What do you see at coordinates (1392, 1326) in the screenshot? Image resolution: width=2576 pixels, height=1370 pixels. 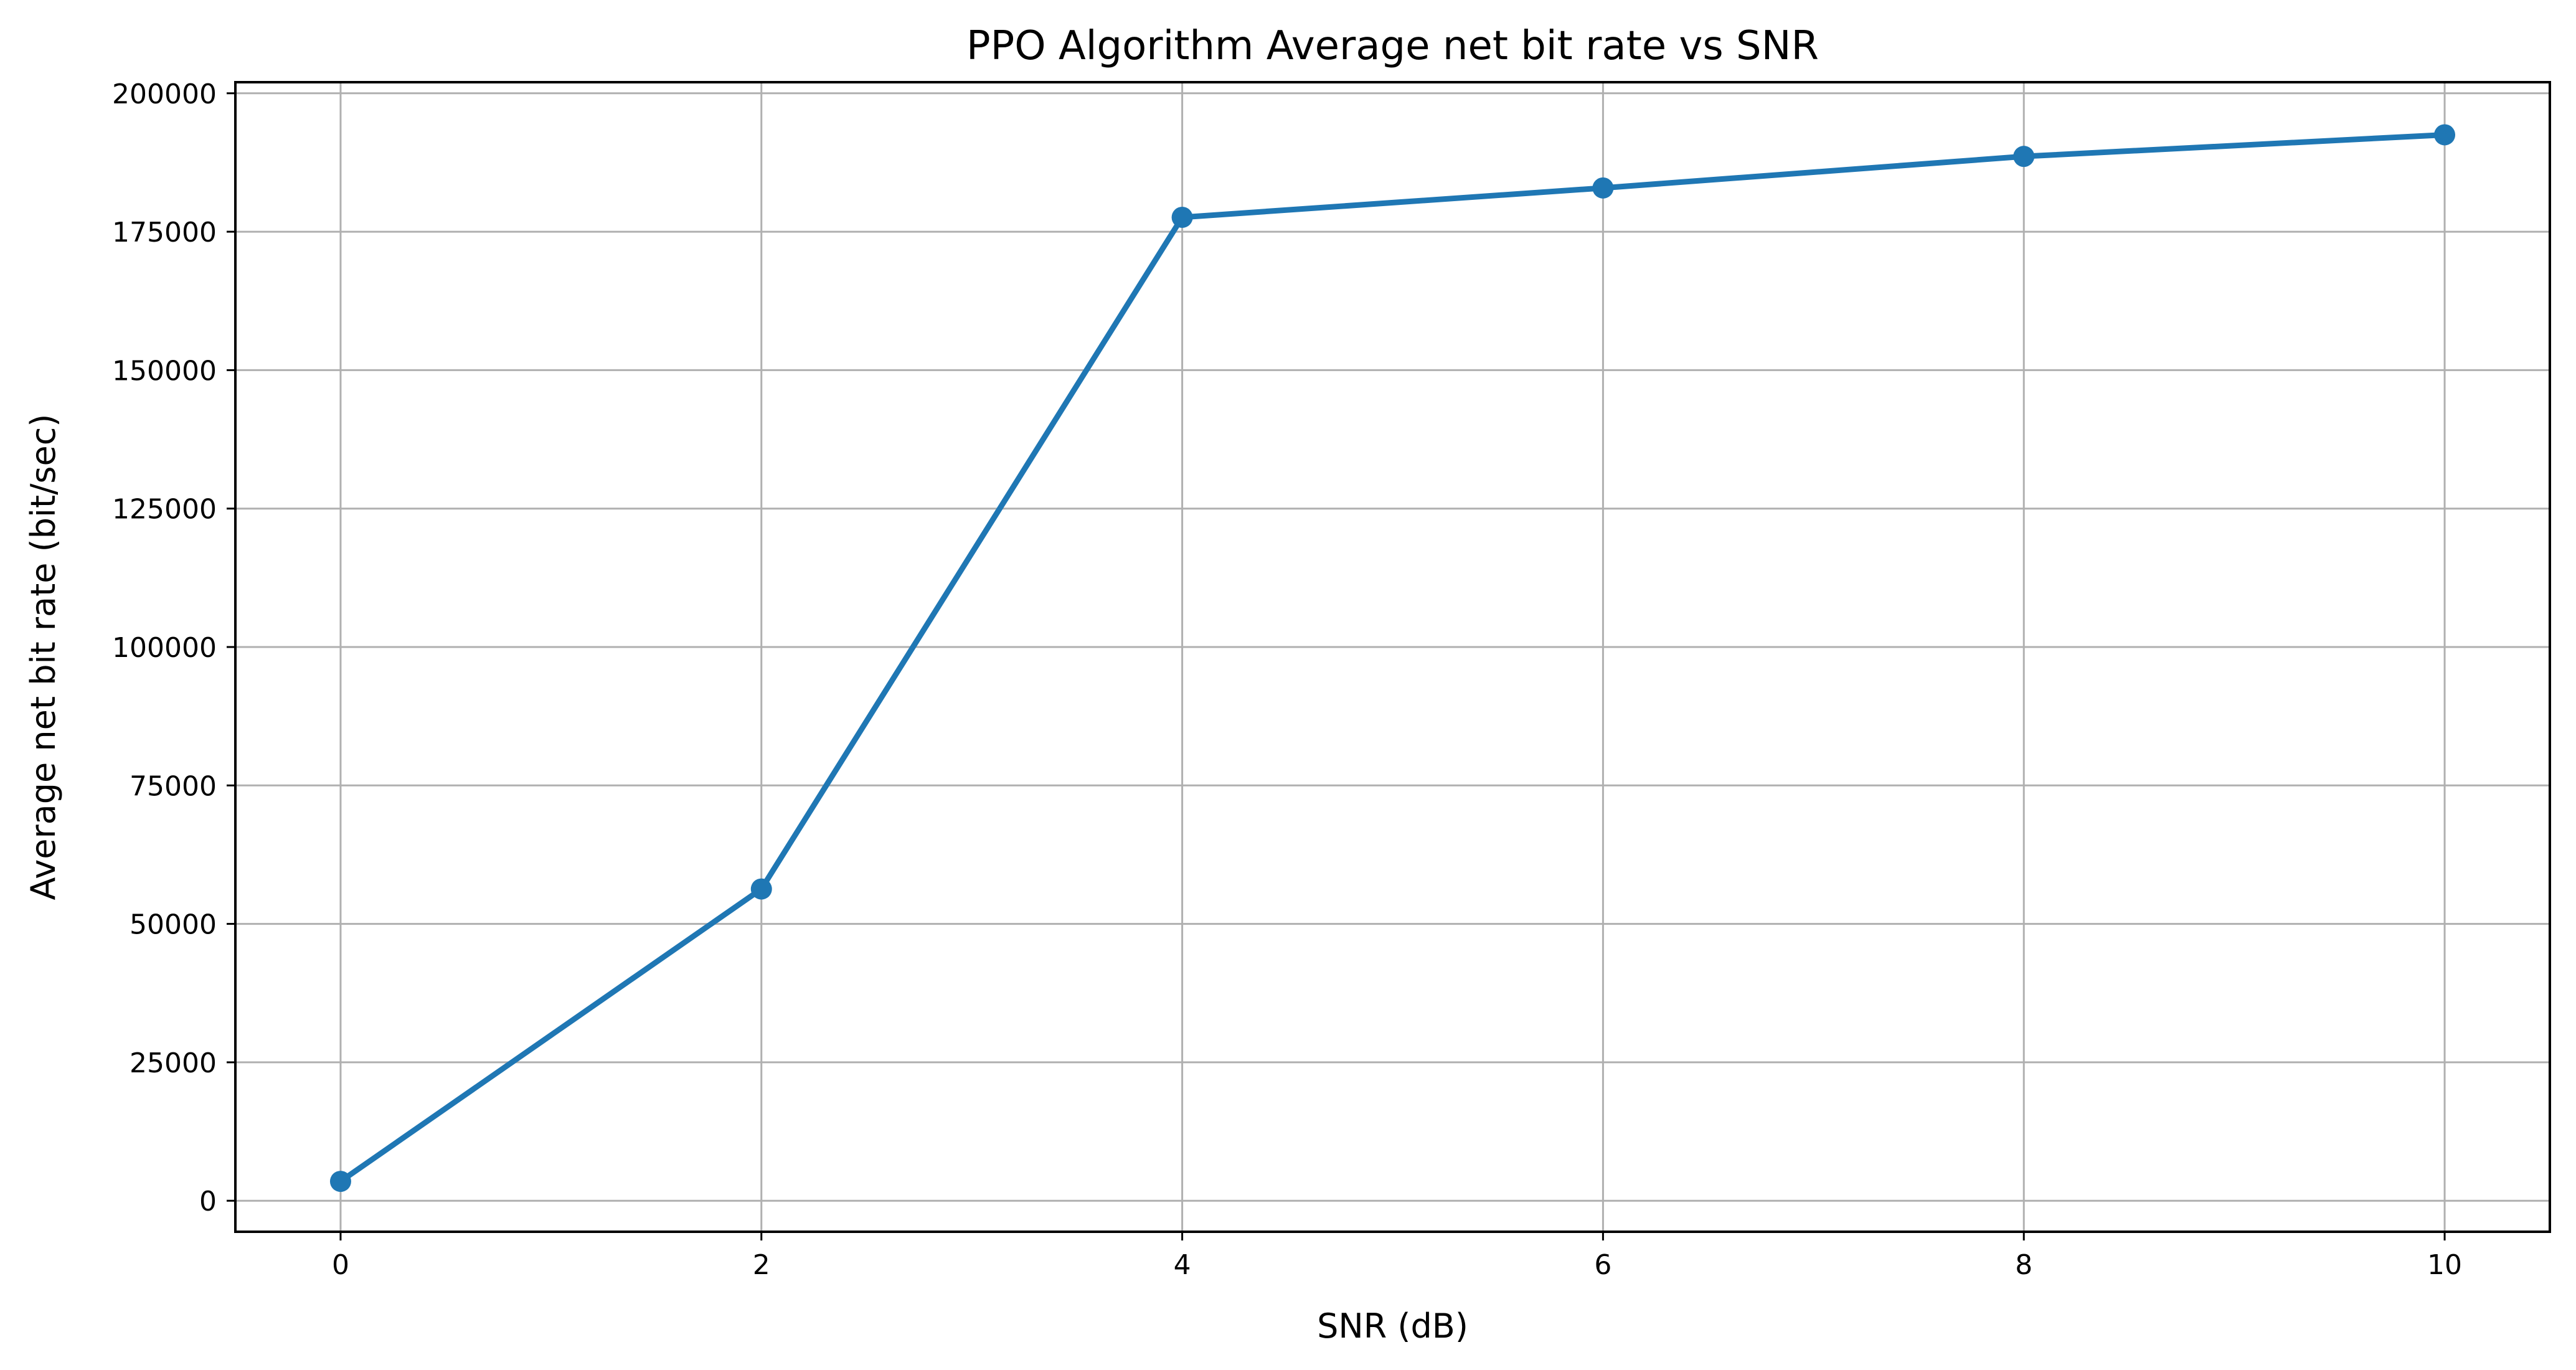 I see `x-axis-label: SNR (dB)` at bounding box center [1392, 1326].